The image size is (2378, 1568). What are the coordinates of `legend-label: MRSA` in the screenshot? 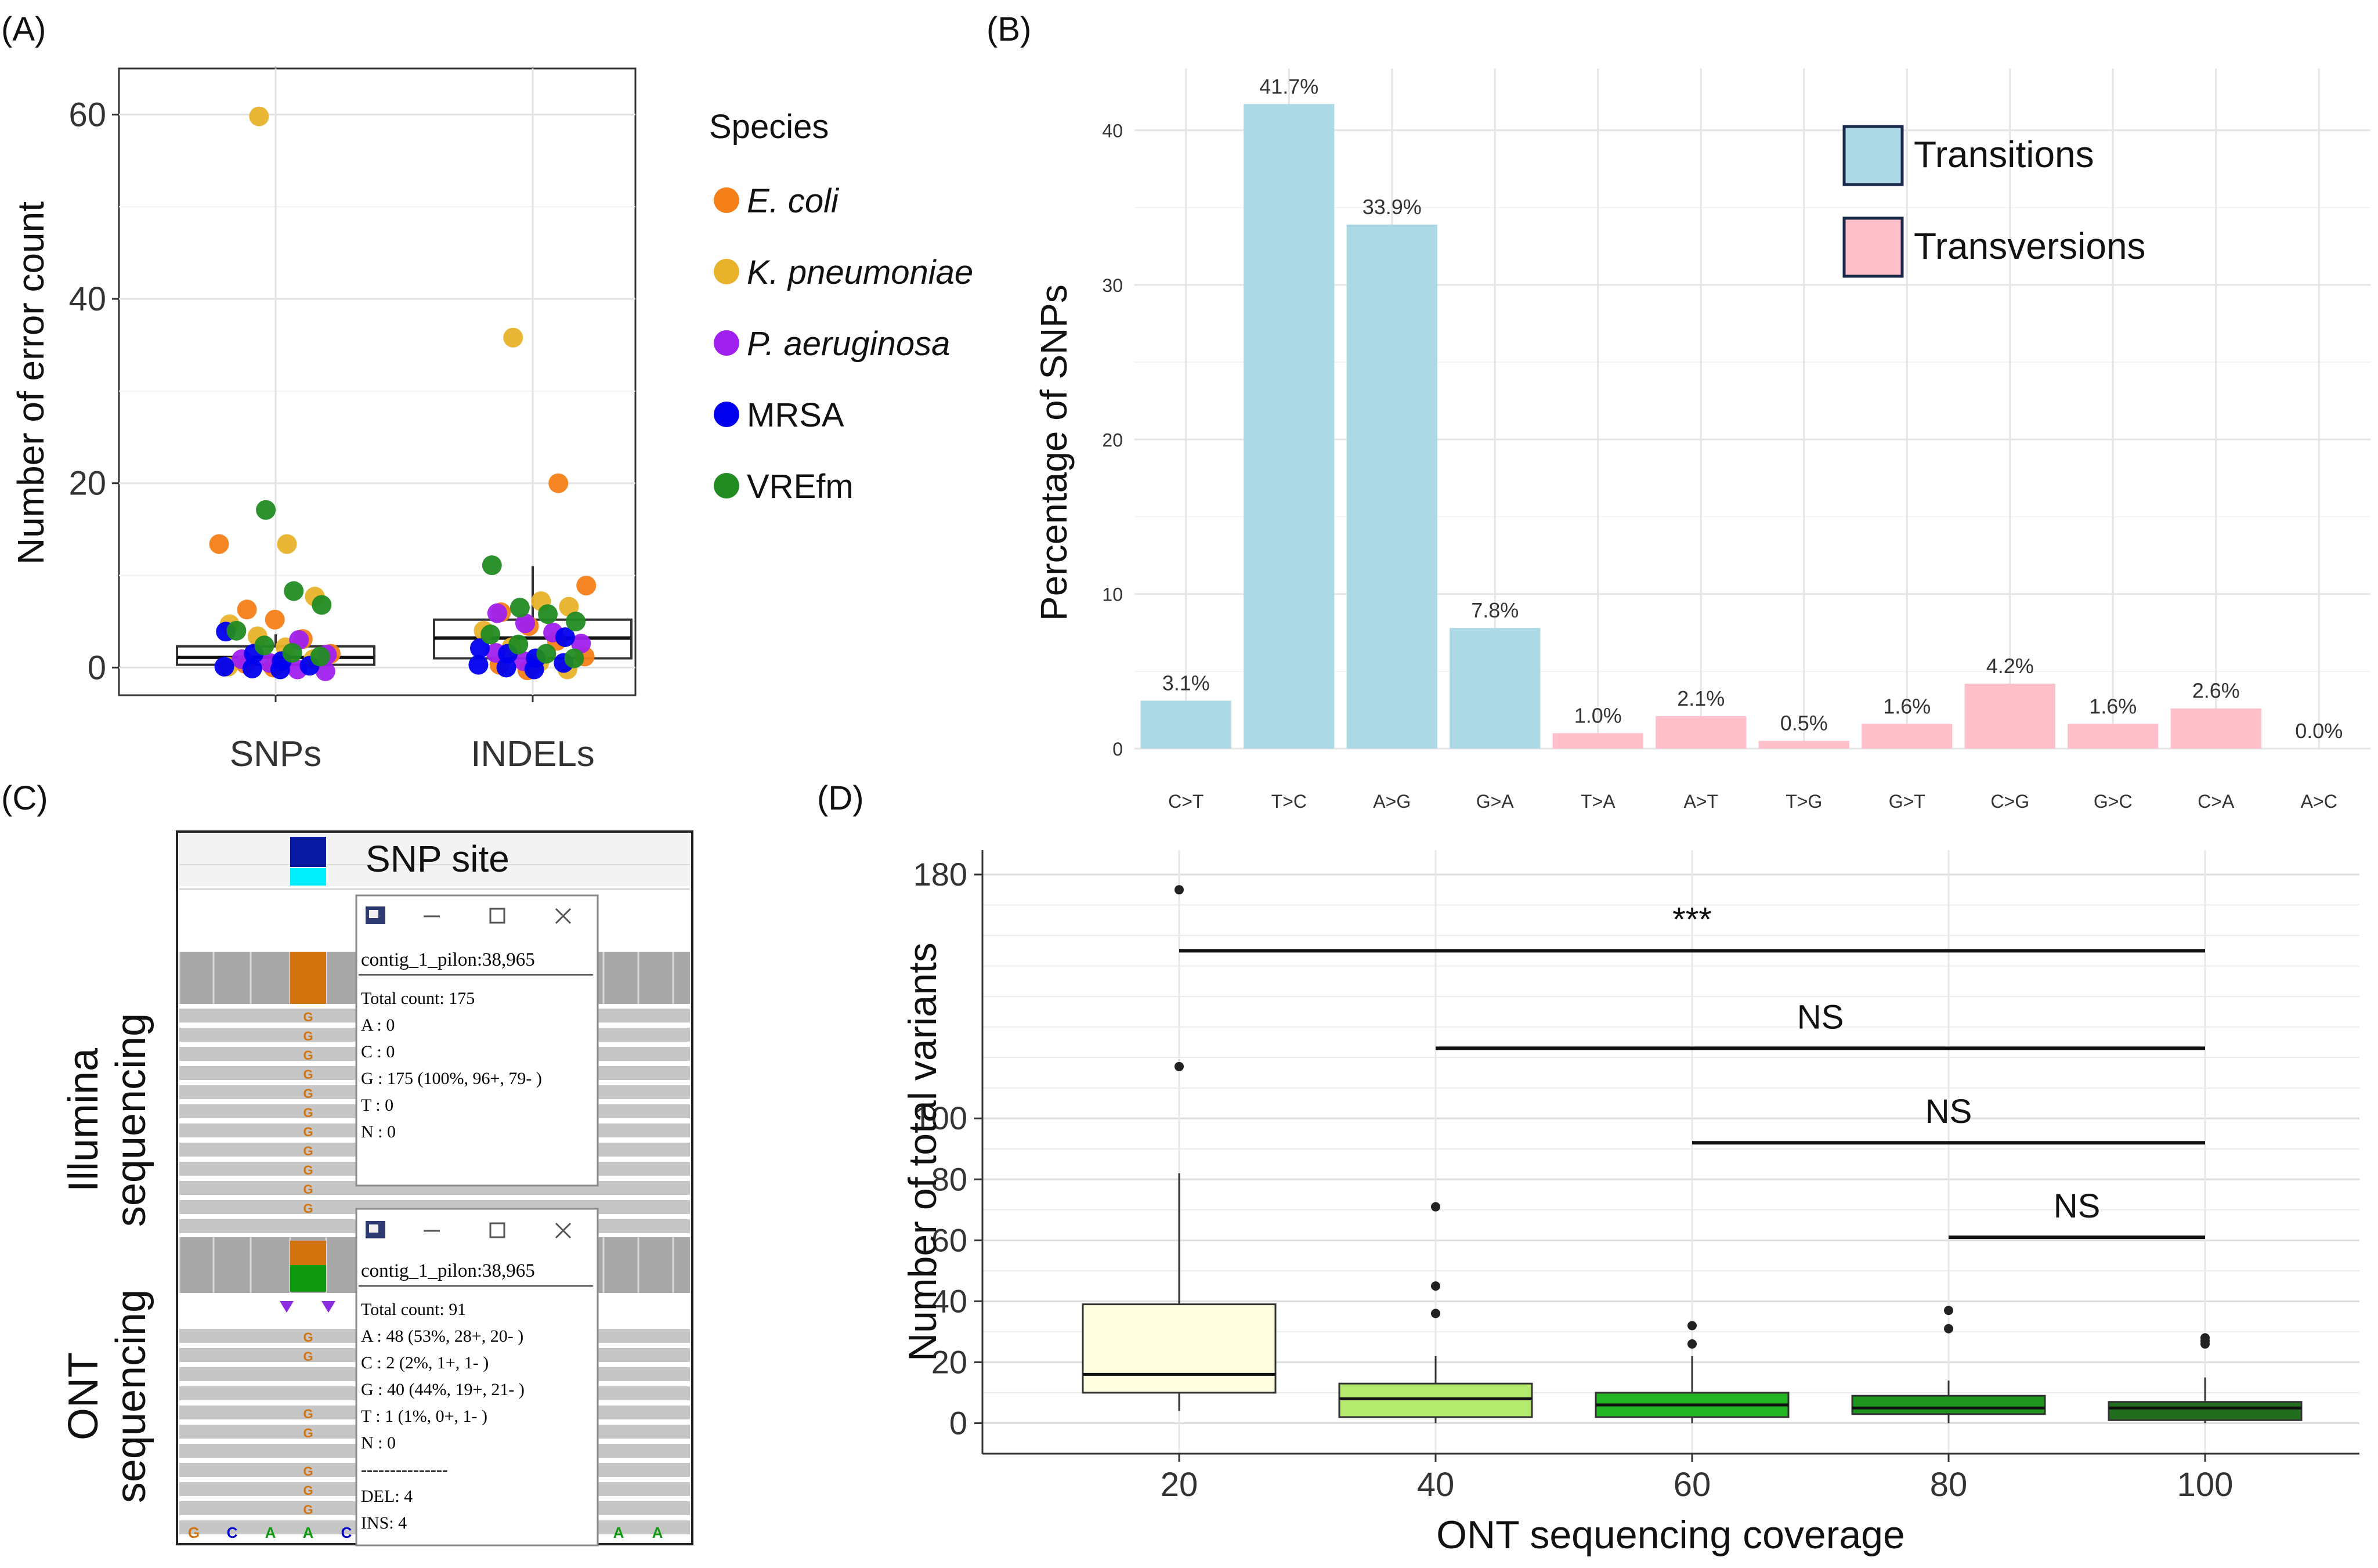 It's located at (795, 415).